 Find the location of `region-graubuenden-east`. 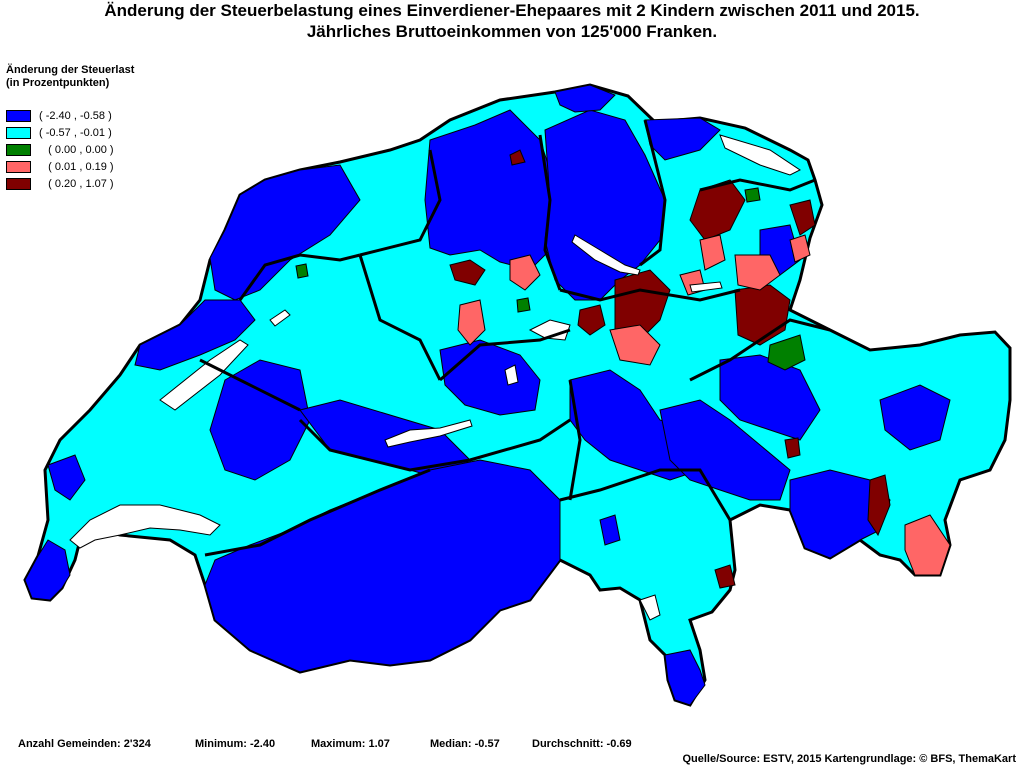

region-graubuenden-east is located at coordinates (915, 417).